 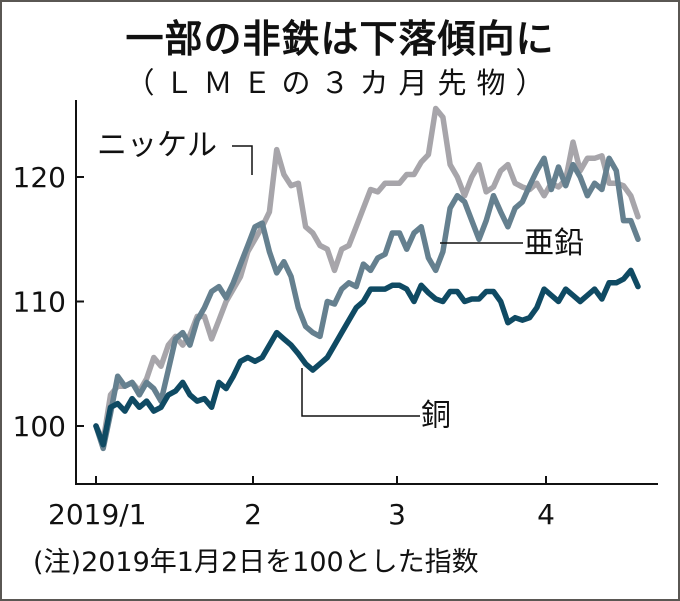 What do you see at coordinates (546, 514) in the screenshot?
I see `x-tick-label: 4` at bounding box center [546, 514].